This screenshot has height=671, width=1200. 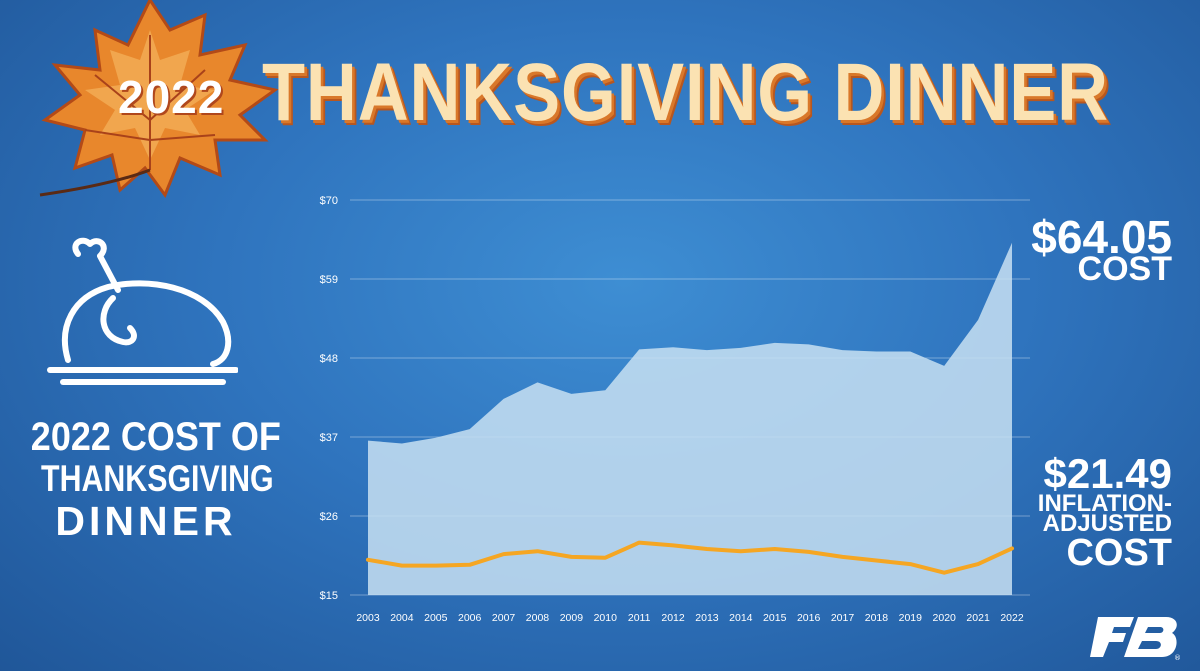 I want to click on y-tick-label: $15, so click(x=329, y=596).